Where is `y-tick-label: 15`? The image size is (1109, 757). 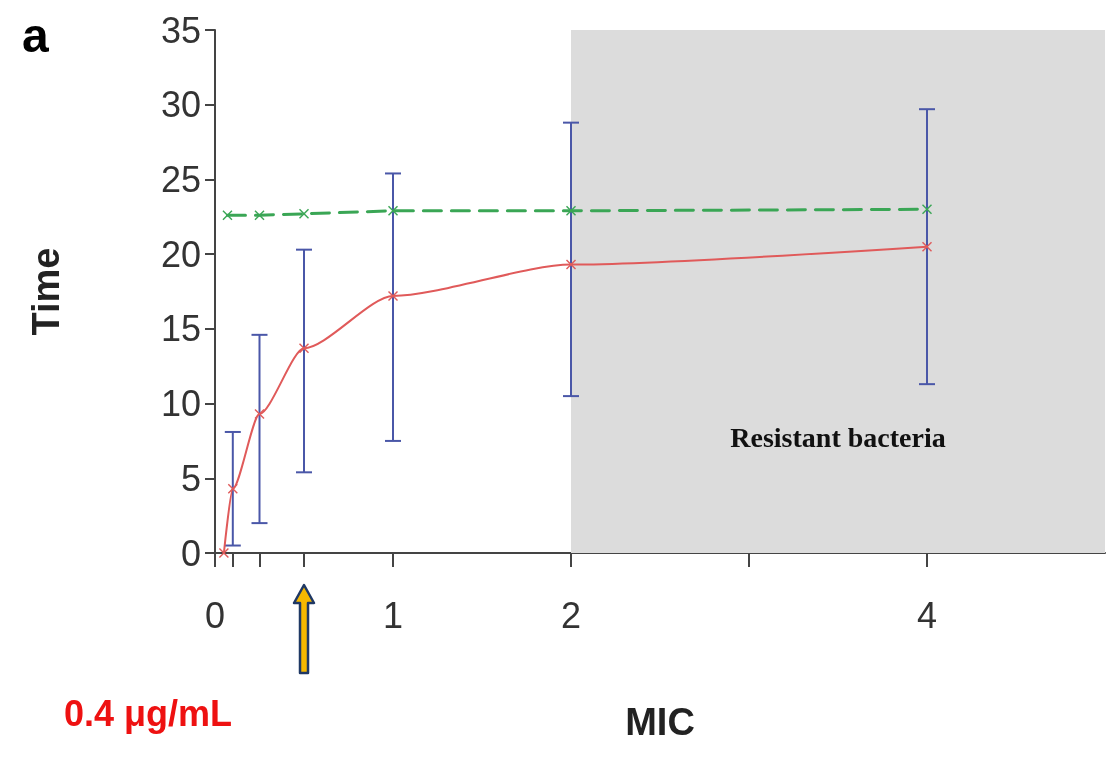 y-tick-label: 15 is located at coordinates (180, 329).